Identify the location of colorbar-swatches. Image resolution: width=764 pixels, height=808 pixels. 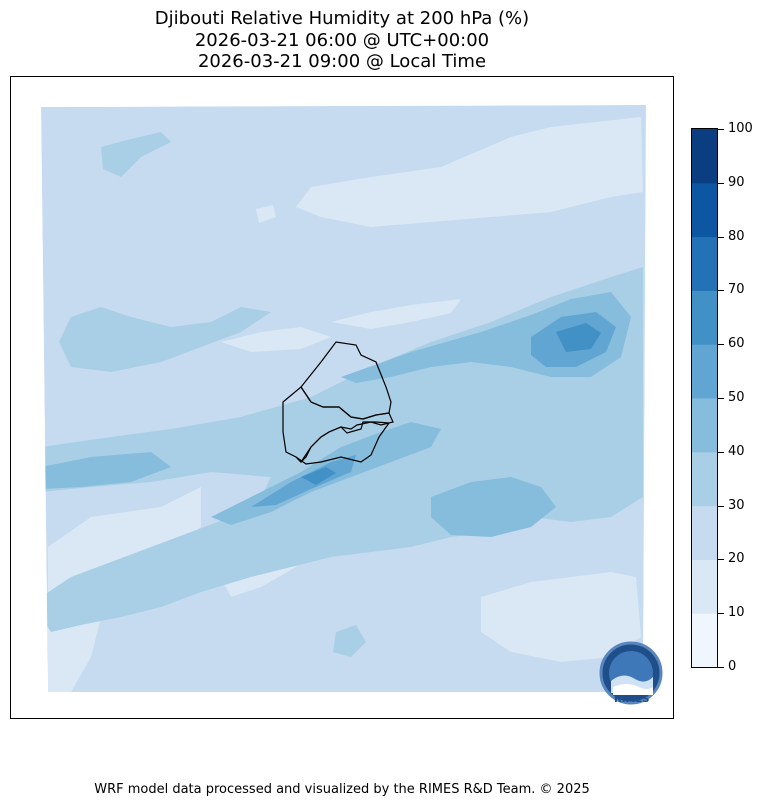
(704, 398).